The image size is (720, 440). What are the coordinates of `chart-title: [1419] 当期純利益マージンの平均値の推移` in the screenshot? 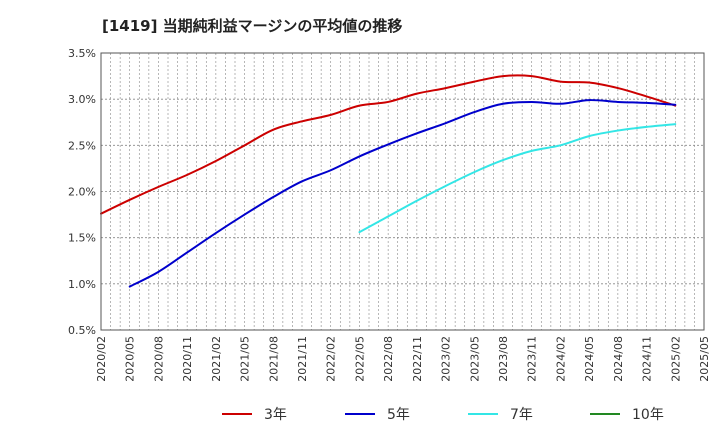 It's located at (252, 26).